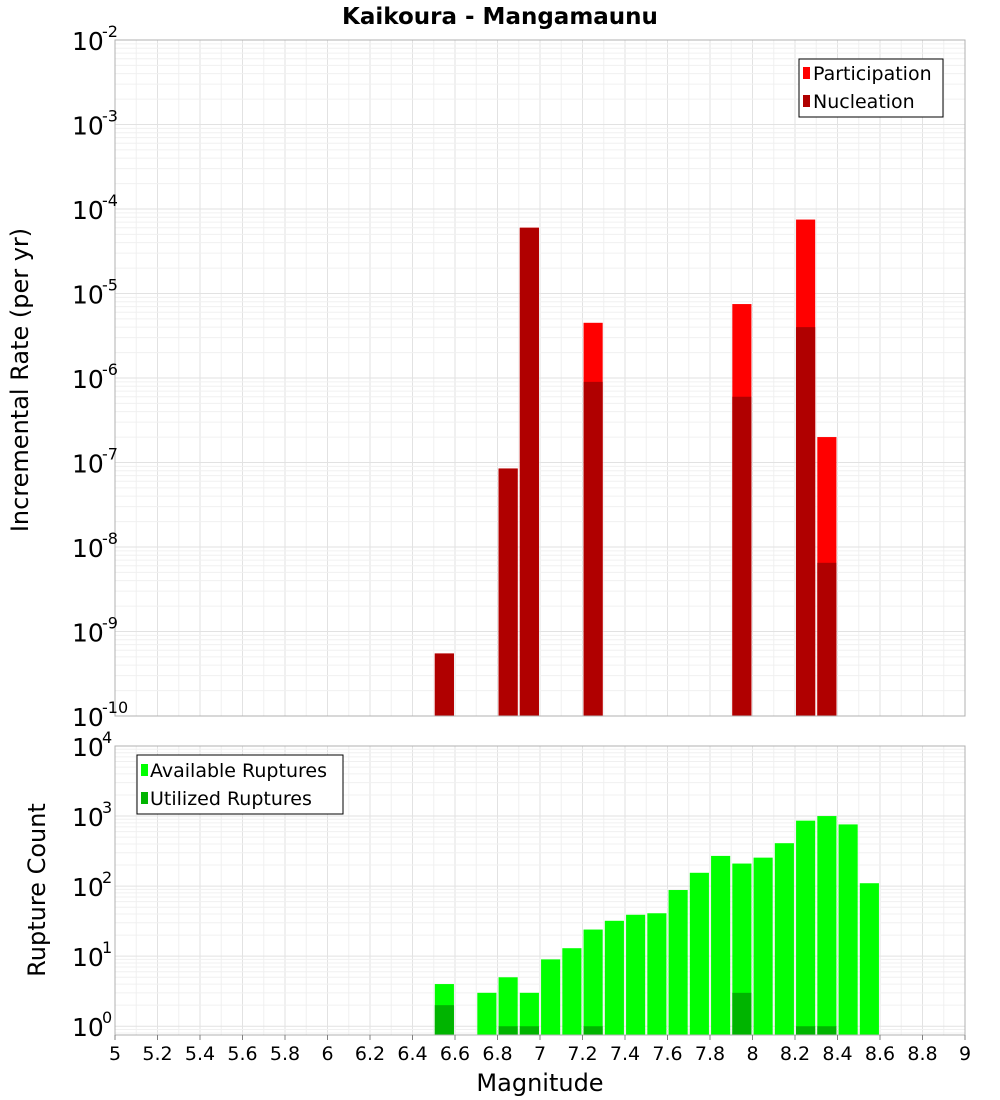  Describe the element at coordinates (806, 73) in the screenshot. I see `legend-swatch-participation` at that location.